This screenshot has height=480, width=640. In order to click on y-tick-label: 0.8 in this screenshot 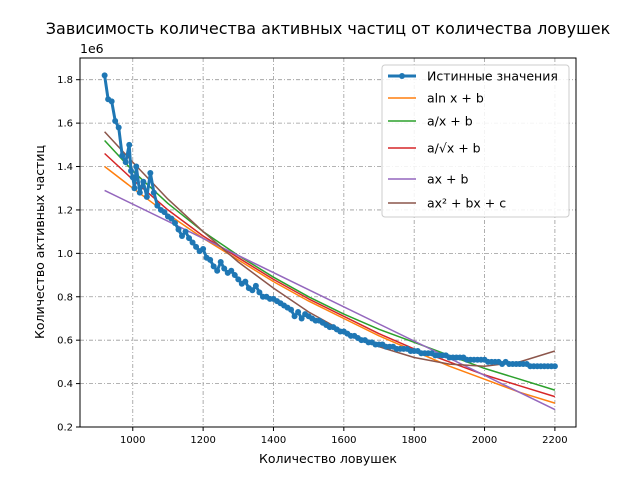, I will do `click(65, 297)`.